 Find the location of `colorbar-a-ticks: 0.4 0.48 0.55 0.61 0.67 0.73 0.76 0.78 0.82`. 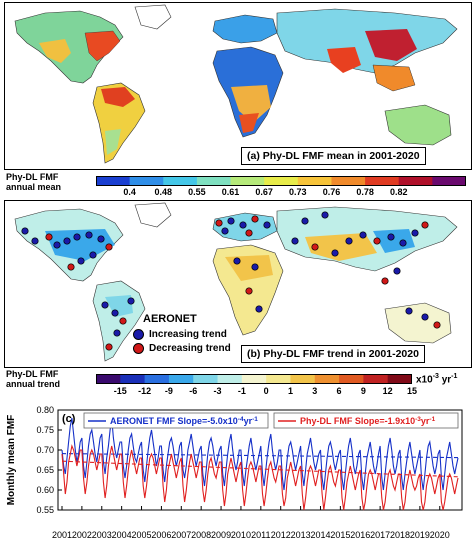

colorbar-a-ticks: 0.4 0.48 0.55 0.61 0.67 0.73 0.76 0.78 0.82 is located at coordinates (281, 193).